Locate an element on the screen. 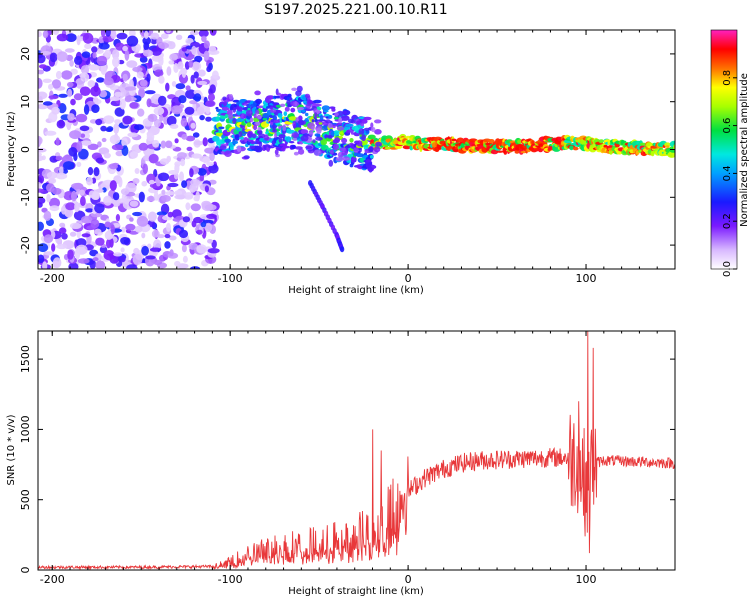  y-tick-label: 20 is located at coordinates (25, 54).